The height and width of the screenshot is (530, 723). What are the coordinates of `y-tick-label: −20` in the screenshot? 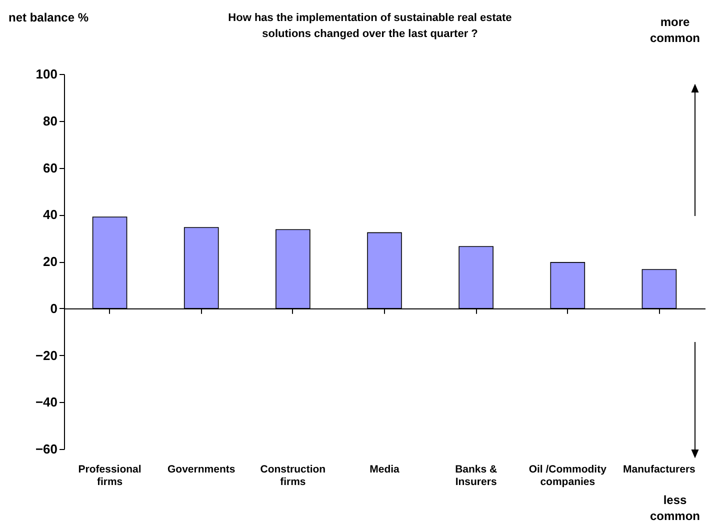 It's located at (46, 355).